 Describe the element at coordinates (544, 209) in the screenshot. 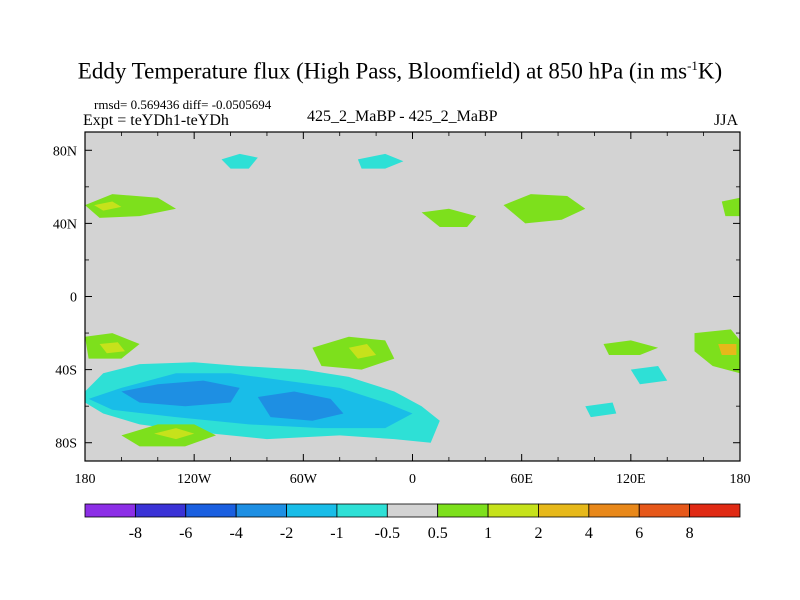

I see `contour-asia-positive` at that location.